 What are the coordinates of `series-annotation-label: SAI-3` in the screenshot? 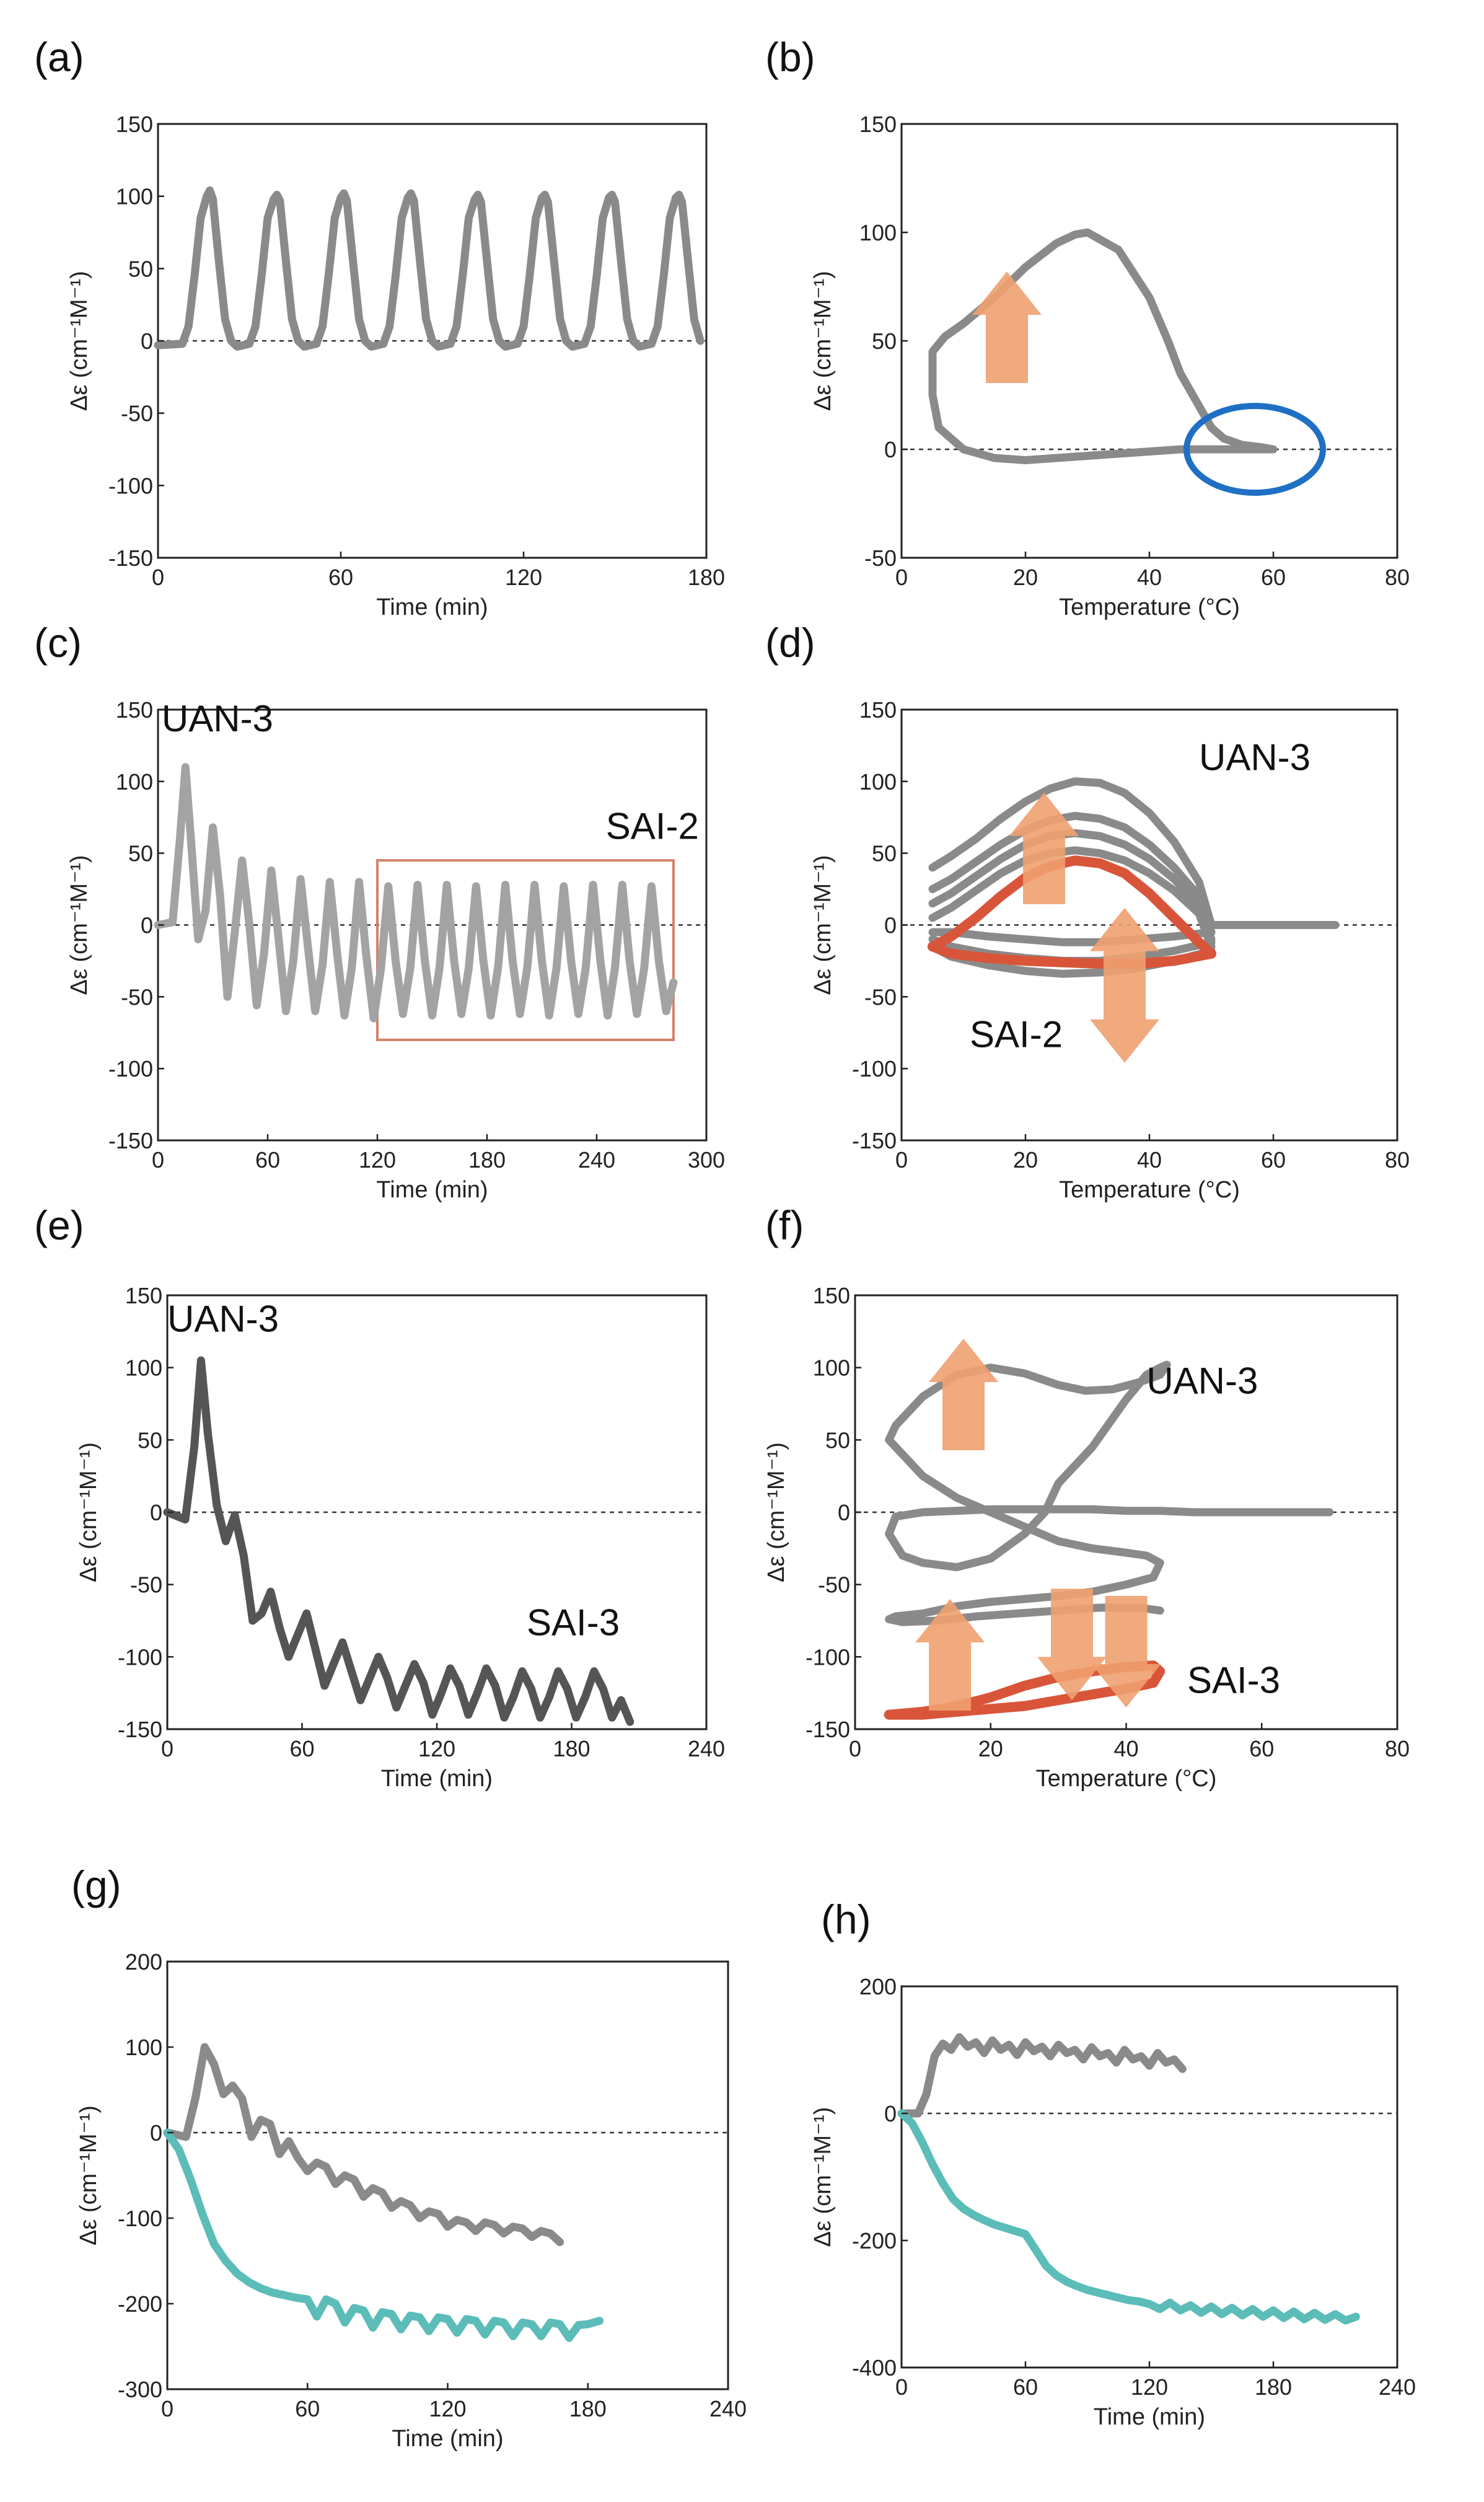 It's located at (1233, 1680).